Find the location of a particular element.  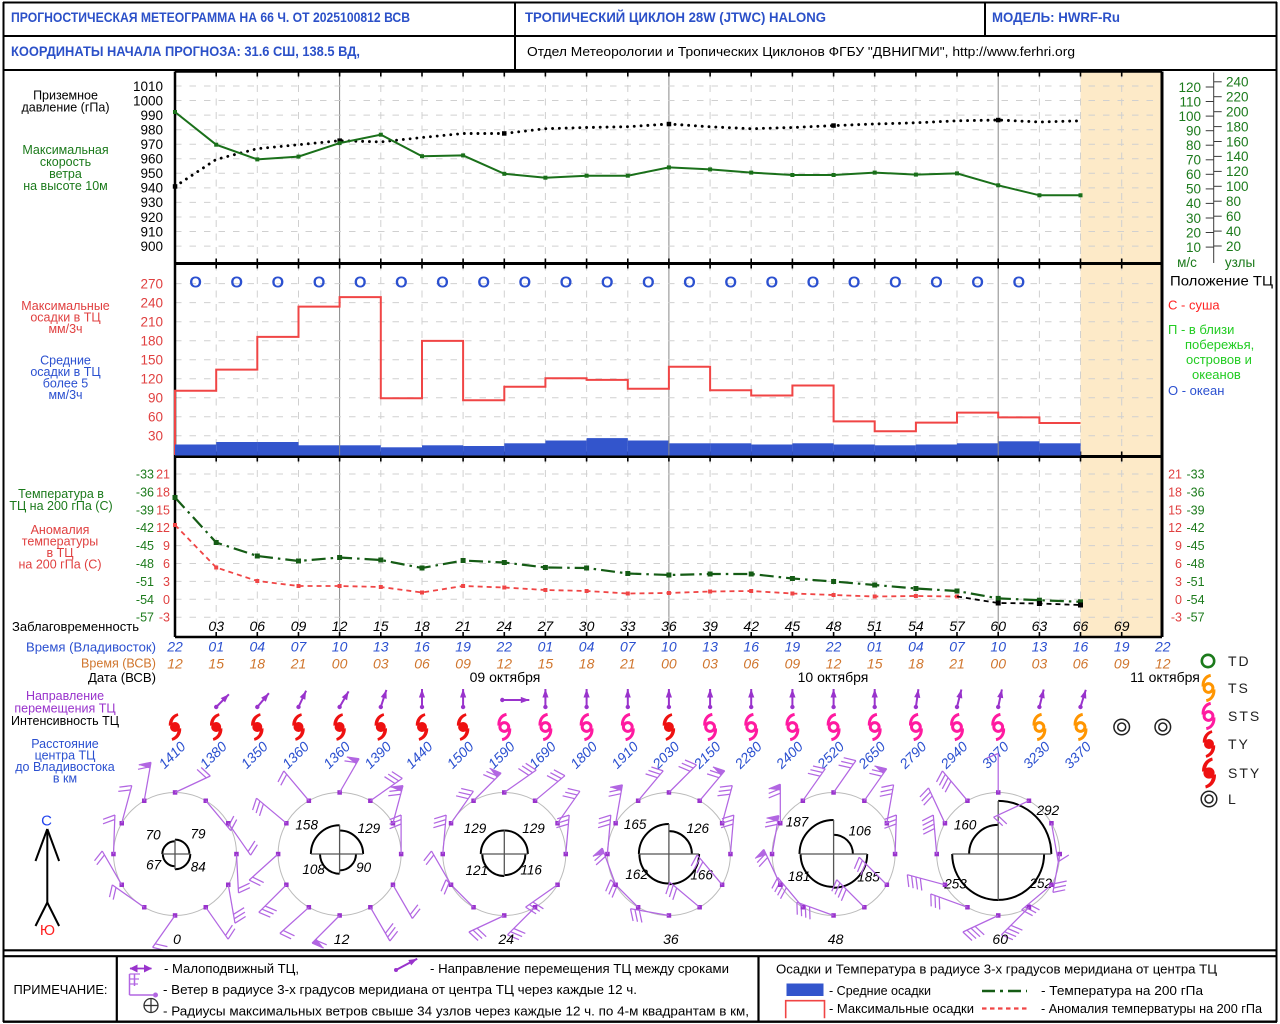

svg-text: на 200 гПа (С) is located at coordinates (60, 565).